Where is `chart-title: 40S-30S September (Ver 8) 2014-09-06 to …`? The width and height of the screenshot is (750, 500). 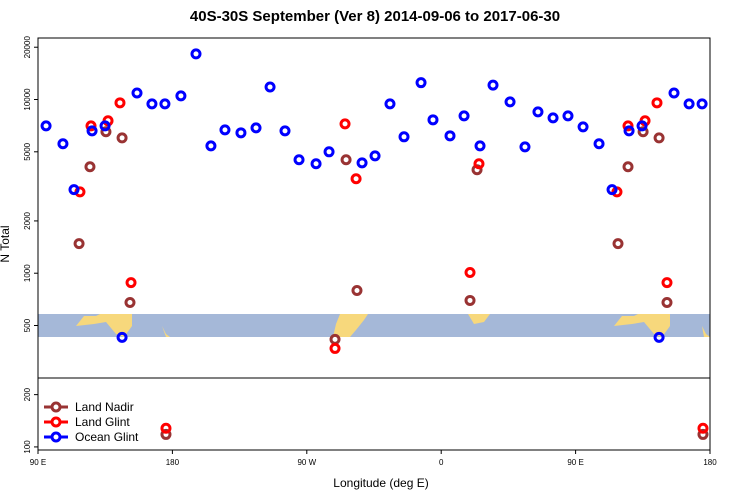 chart-title: 40S-30S September (Ver 8) 2014-09-06 to … is located at coordinates (375, 16).